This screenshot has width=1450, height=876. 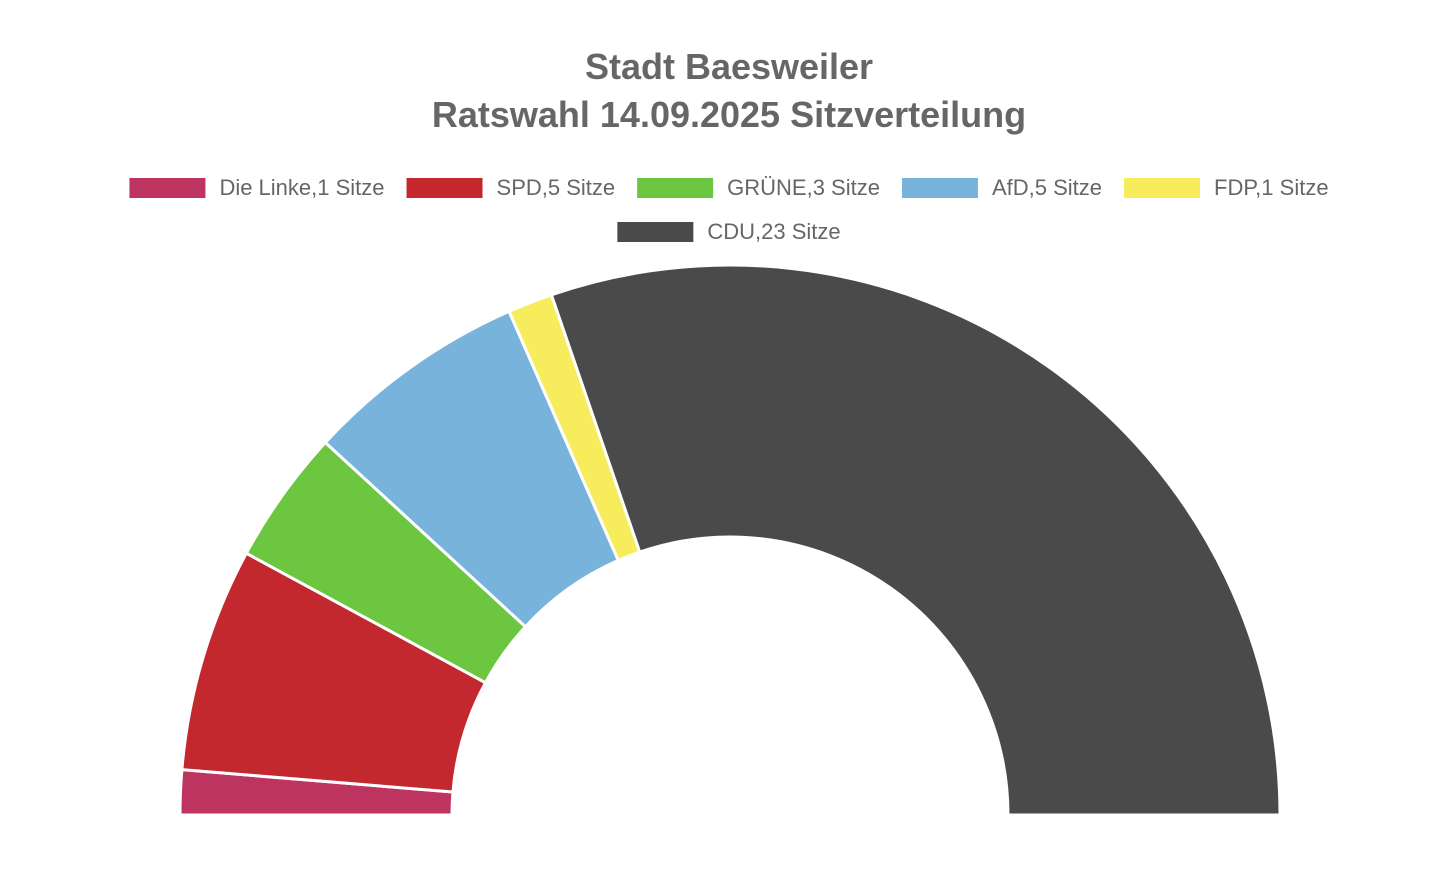 What do you see at coordinates (556, 187) in the screenshot?
I see `legend-label: SPD,5 Sitze` at bounding box center [556, 187].